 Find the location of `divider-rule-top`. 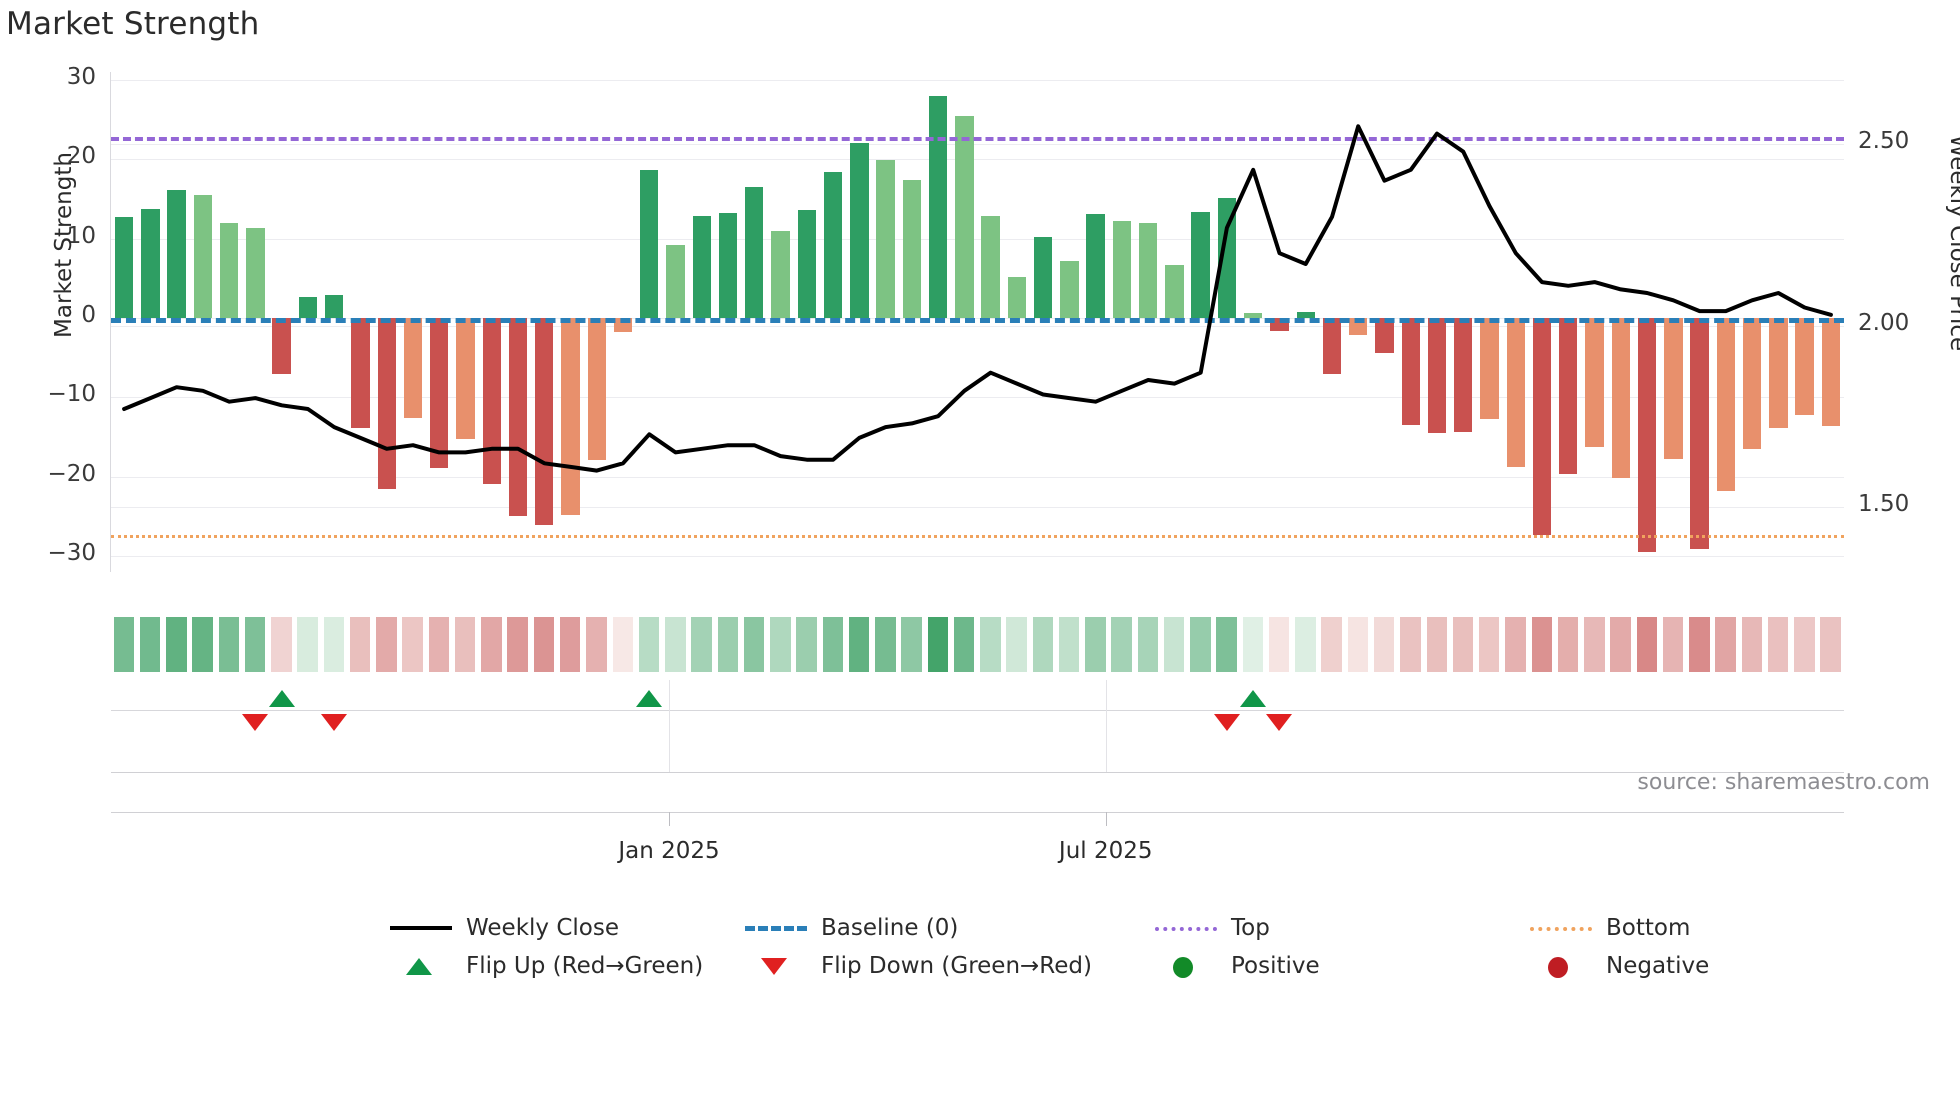

divider-rule-top is located at coordinates (977, 772).